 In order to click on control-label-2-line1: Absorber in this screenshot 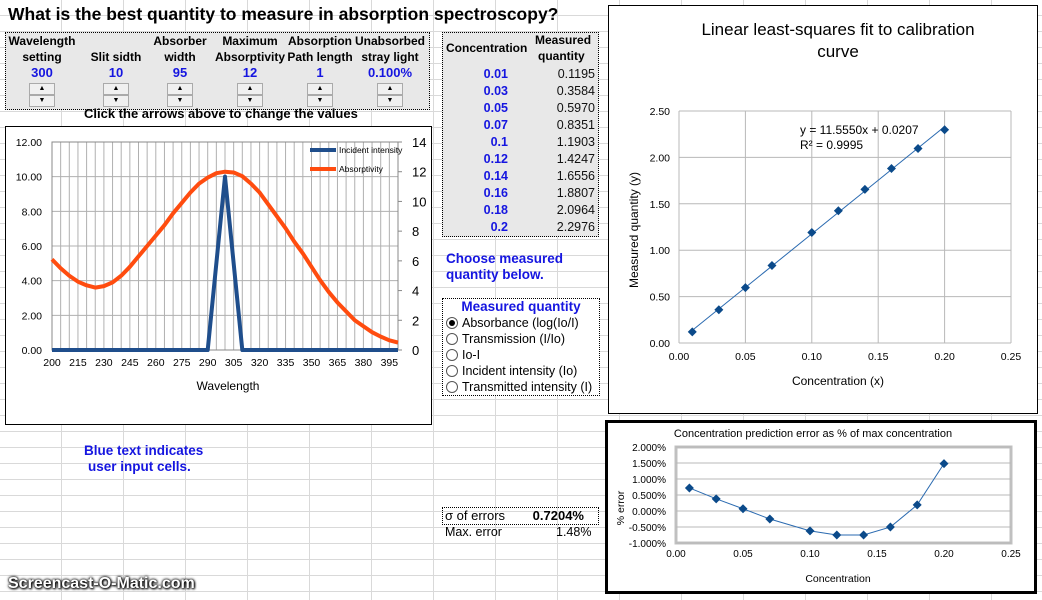, I will do `click(180, 41)`.